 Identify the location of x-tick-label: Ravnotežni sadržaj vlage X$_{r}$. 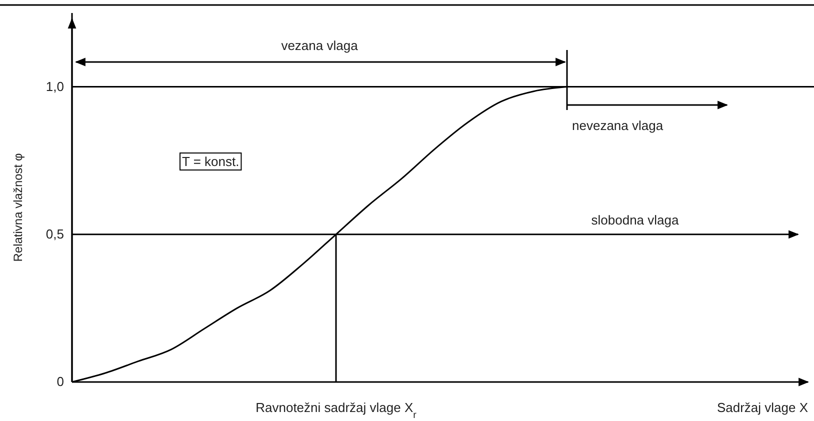
(337, 410).